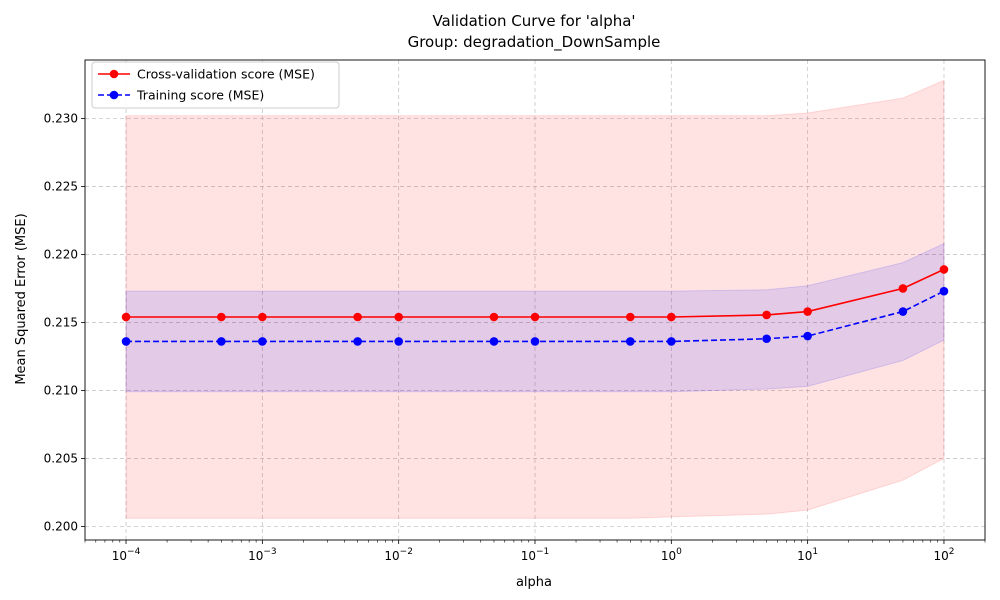  I want to click on x-axis-label: alpha, so click(534, 582).